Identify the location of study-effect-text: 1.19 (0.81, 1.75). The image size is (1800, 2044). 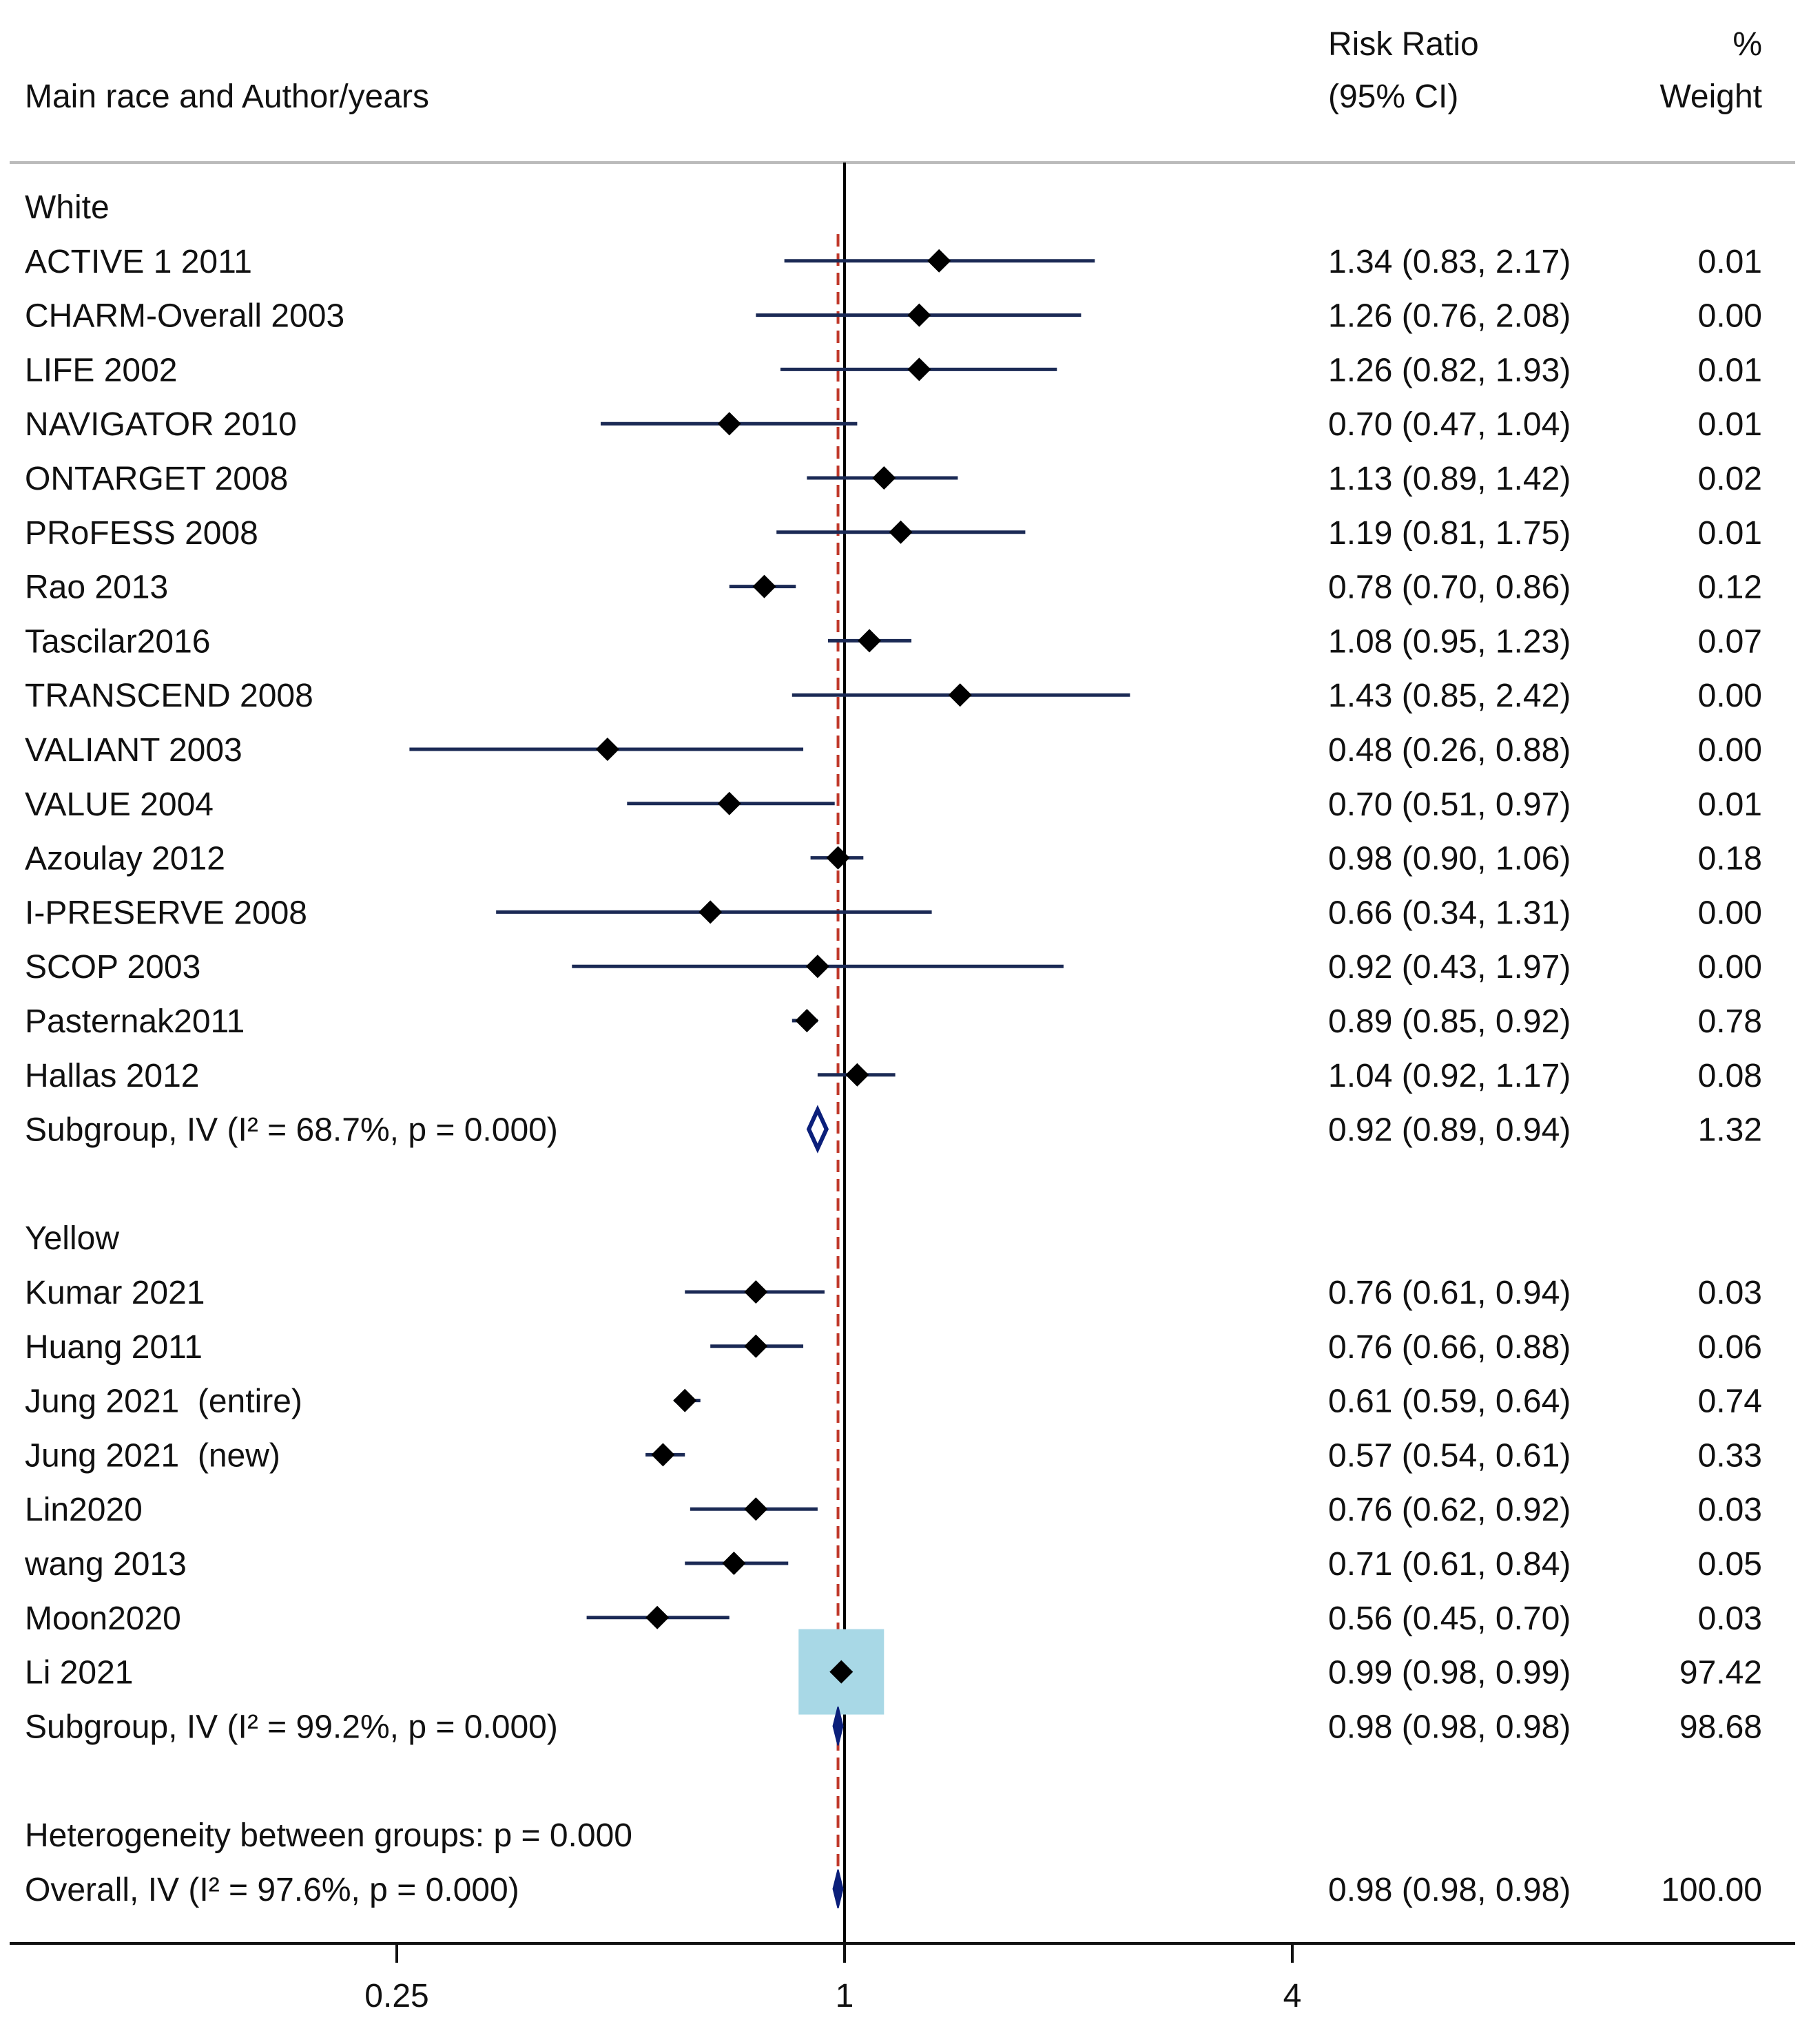
(1449, 533).